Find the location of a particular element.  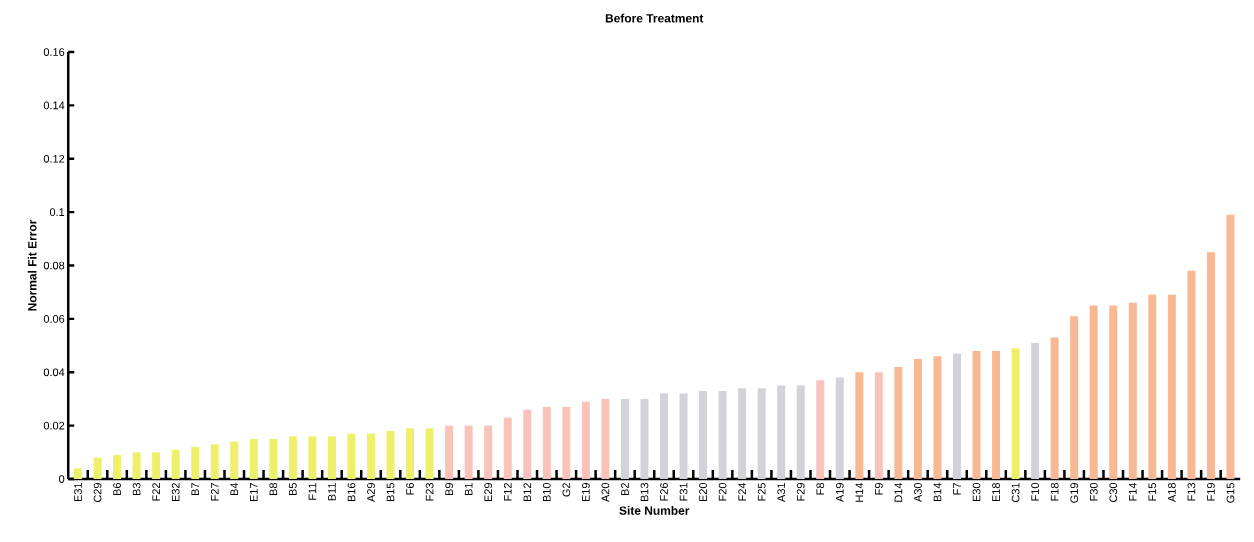

x-tick-label: E31 is located at coordinates (78, 492).